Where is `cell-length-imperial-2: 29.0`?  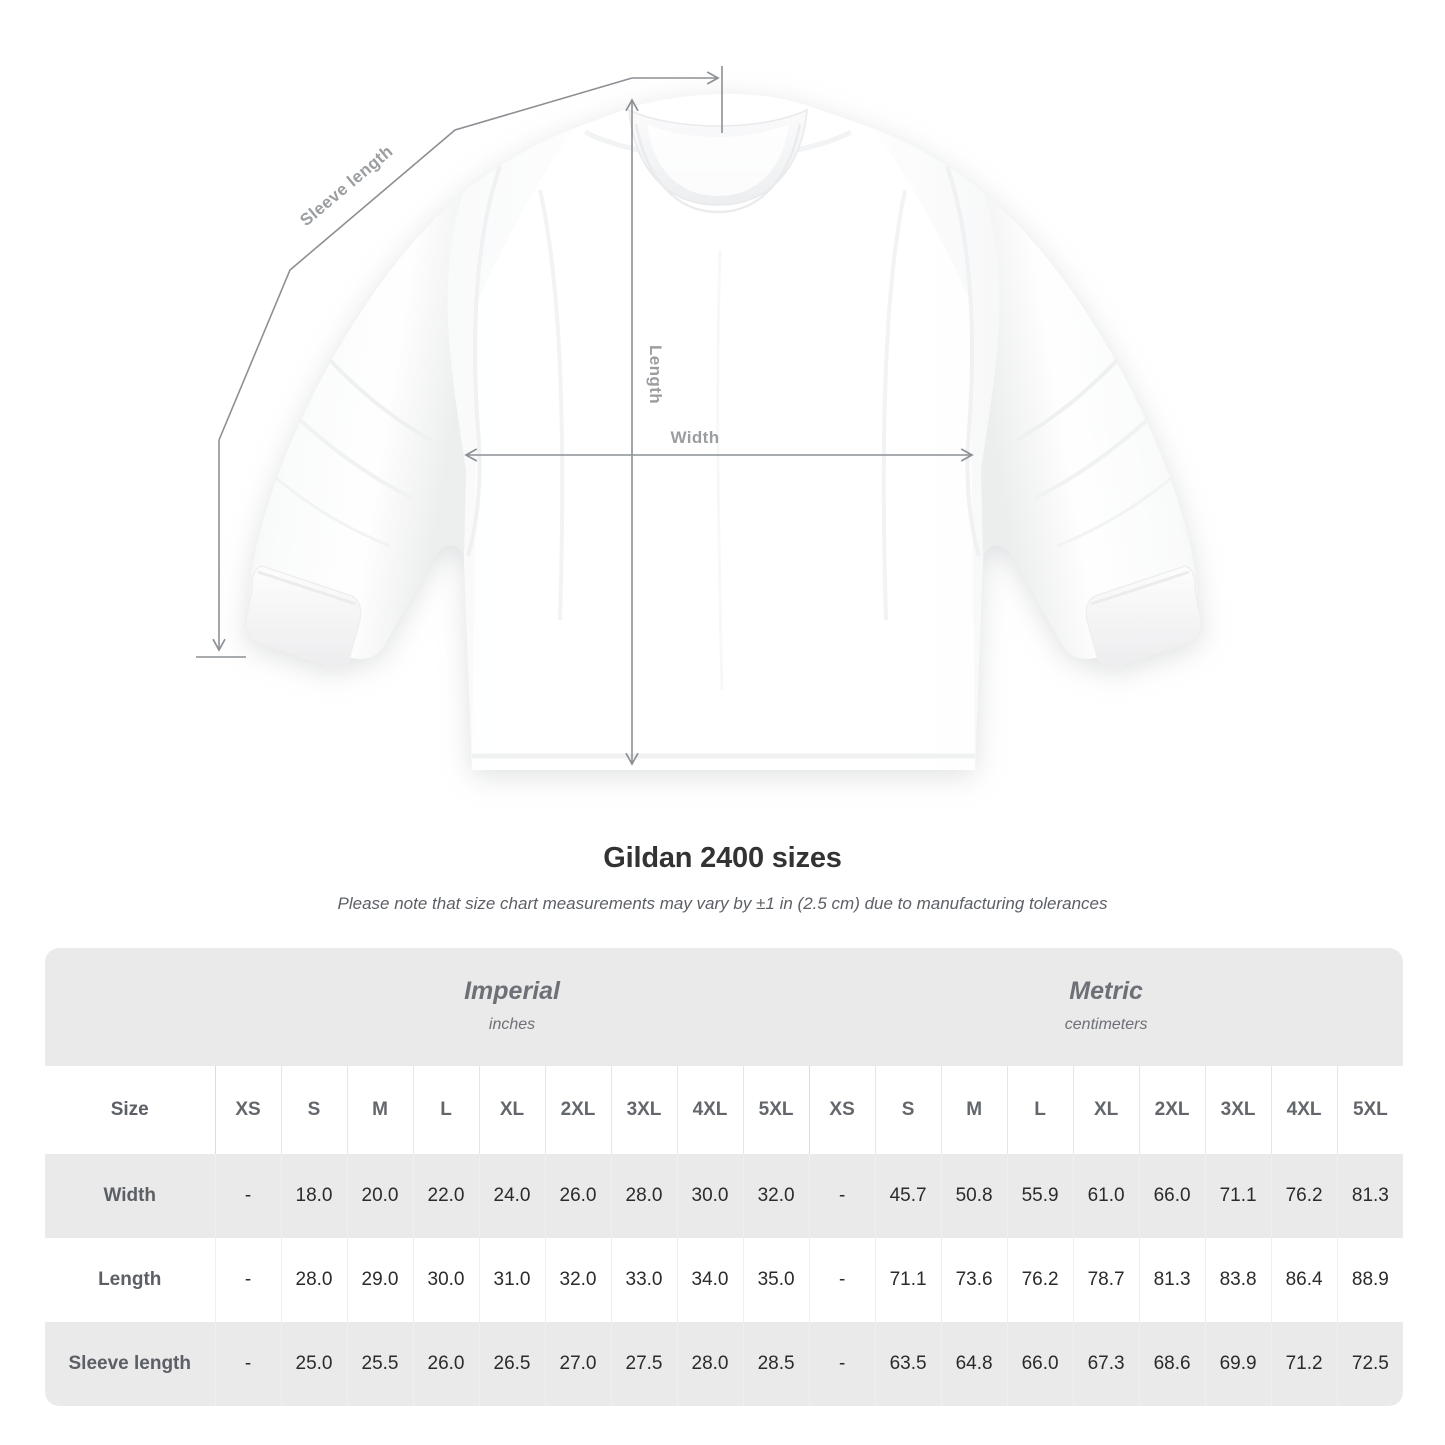
cell-length-imperial-2: 29.0 is located at coordinates (379, 1280).